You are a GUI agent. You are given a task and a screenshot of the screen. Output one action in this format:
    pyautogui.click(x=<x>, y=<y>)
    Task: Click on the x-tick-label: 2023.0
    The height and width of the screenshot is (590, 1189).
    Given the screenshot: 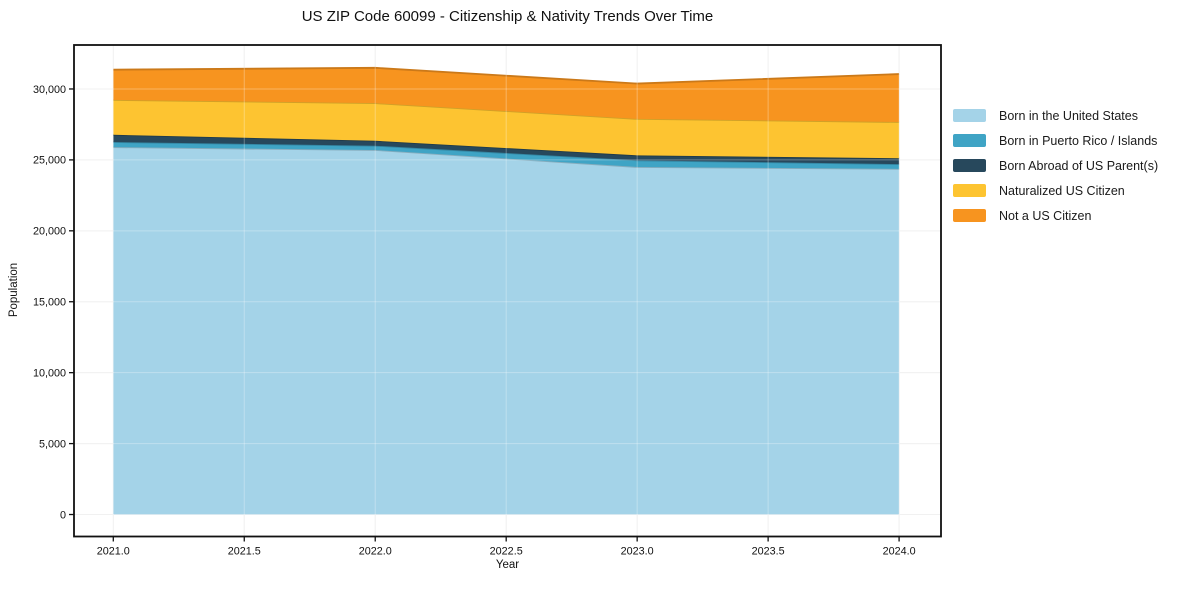 What is the action you would take?
    pyautogui.click(x=637, y=552)
    